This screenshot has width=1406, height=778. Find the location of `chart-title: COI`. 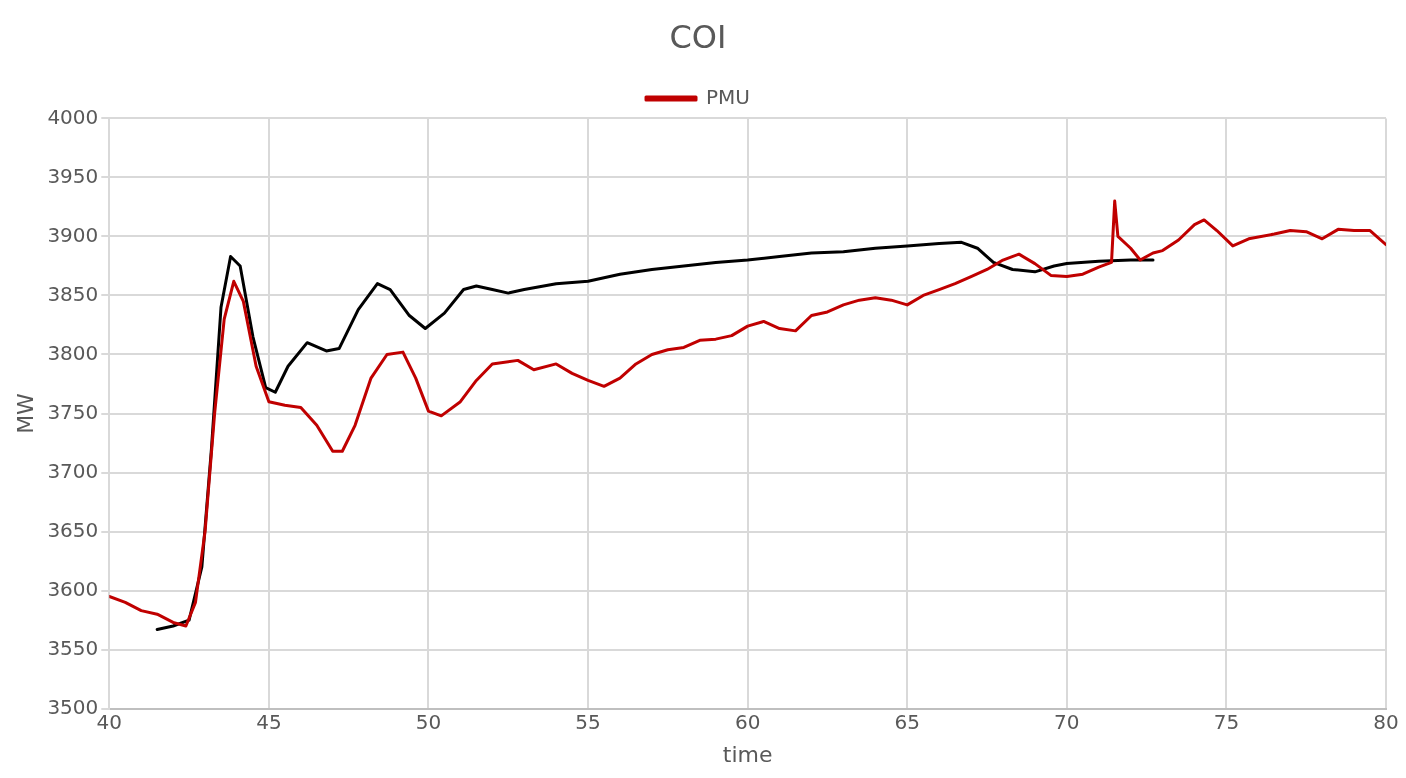

chart-title: COI is located at coordinates (698, 36).